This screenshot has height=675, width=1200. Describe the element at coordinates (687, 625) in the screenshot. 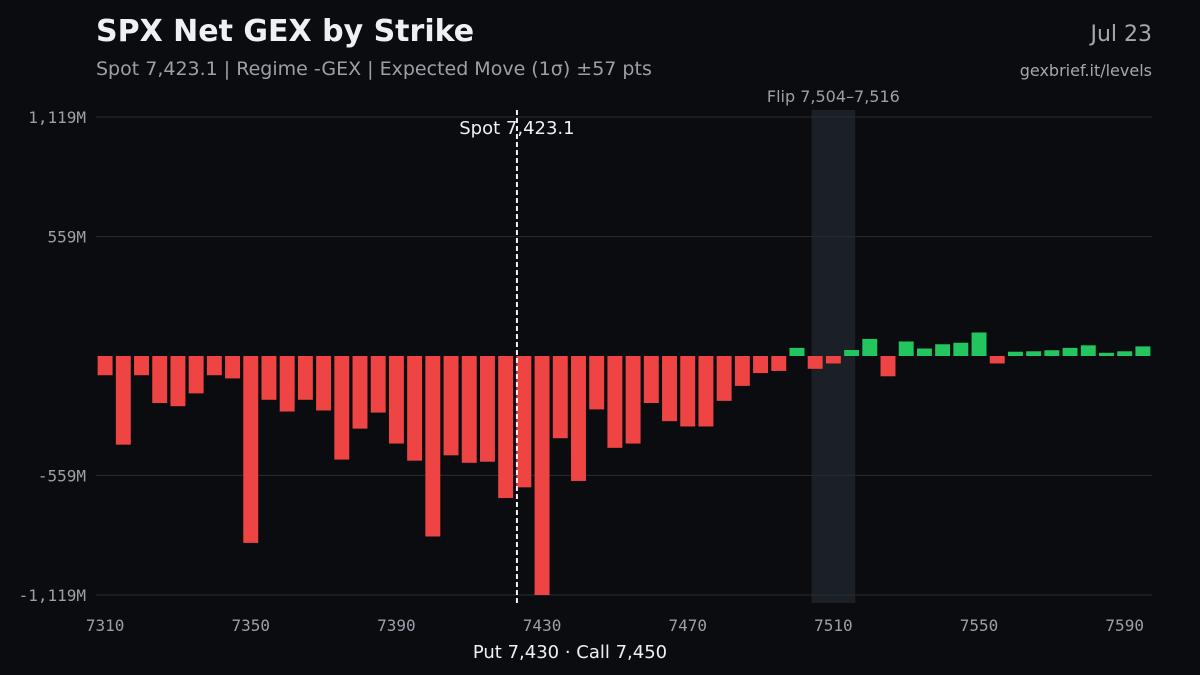

I see `x-tick-label: 7470` at that location.